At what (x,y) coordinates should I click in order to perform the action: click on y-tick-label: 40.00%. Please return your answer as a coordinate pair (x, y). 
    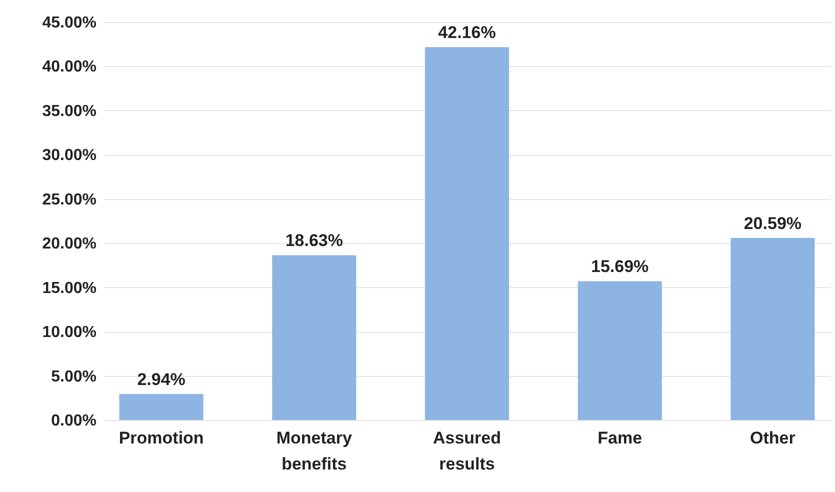
    Looking at the image, I should click on (69, 67).